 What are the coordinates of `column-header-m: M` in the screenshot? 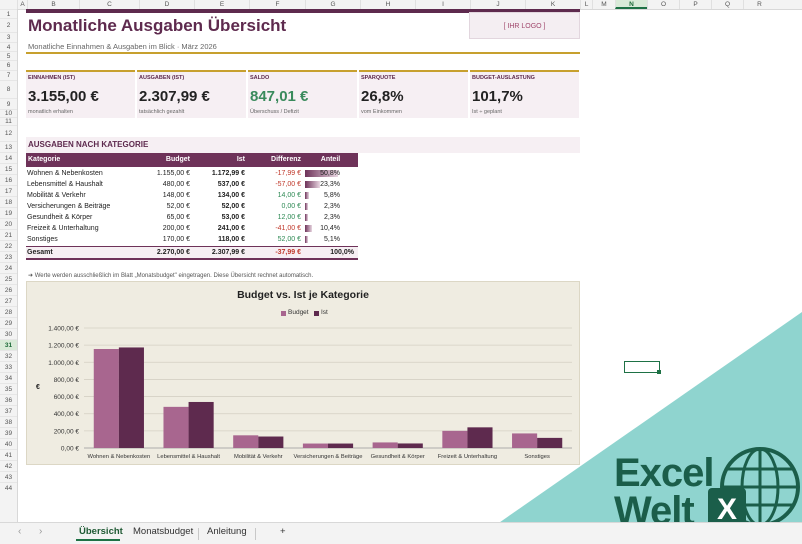 It's located at (603, 4).